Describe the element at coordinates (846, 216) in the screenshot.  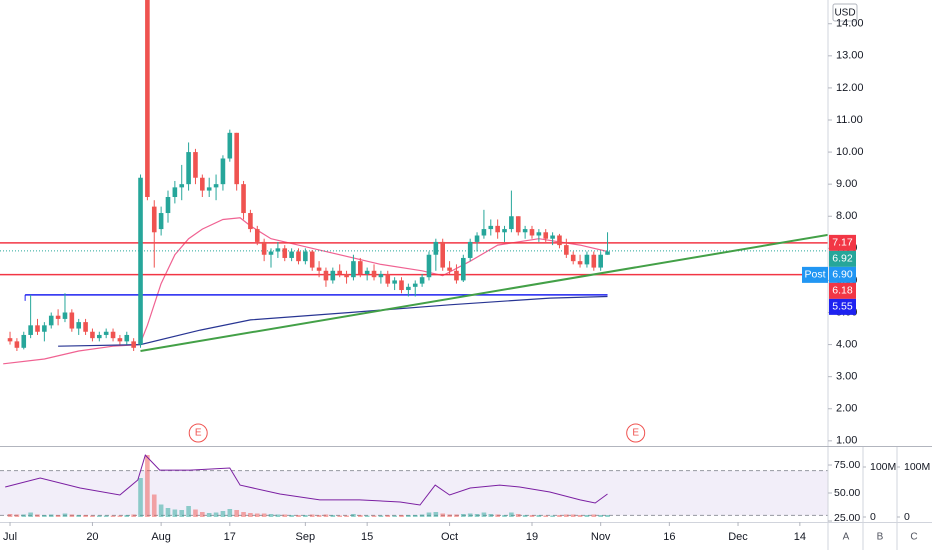
I see `y-tick-label: 8.00` at that location.